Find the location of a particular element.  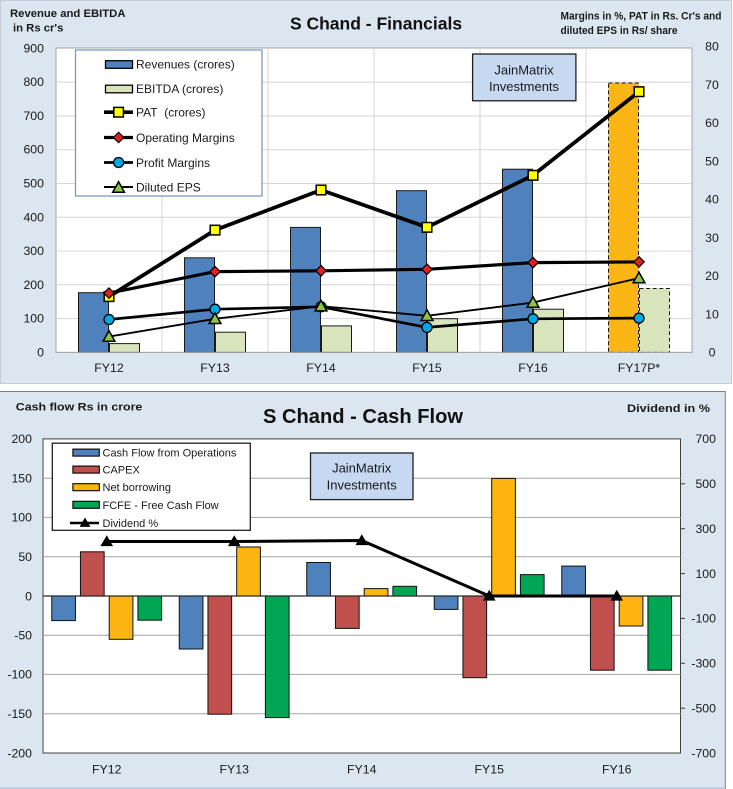

svg-text: -500 is located at coordinates (703, 709).